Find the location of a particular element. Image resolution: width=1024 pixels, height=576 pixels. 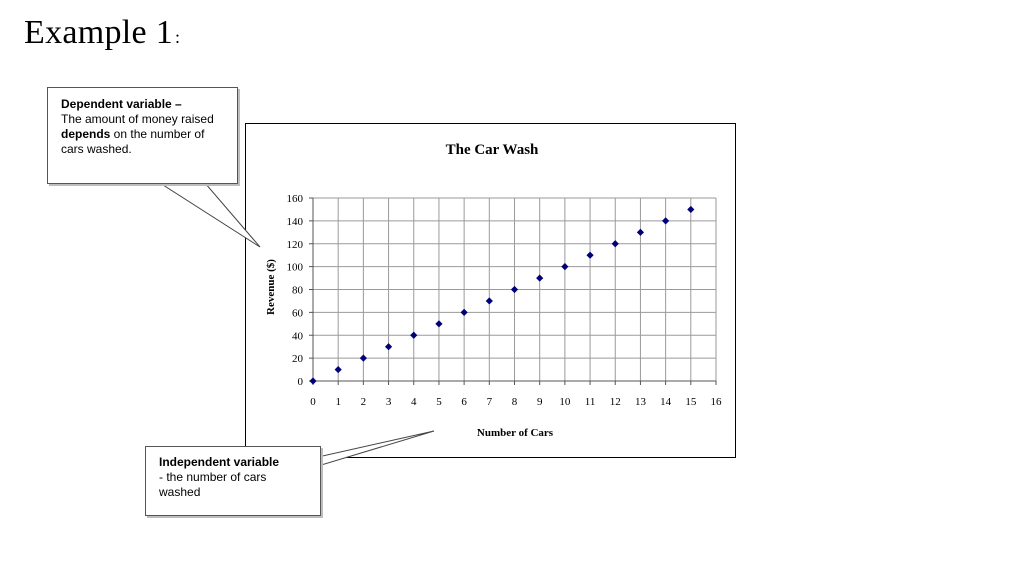

dependent-callout-emphasis: depends is located at coordinates (86, 134).